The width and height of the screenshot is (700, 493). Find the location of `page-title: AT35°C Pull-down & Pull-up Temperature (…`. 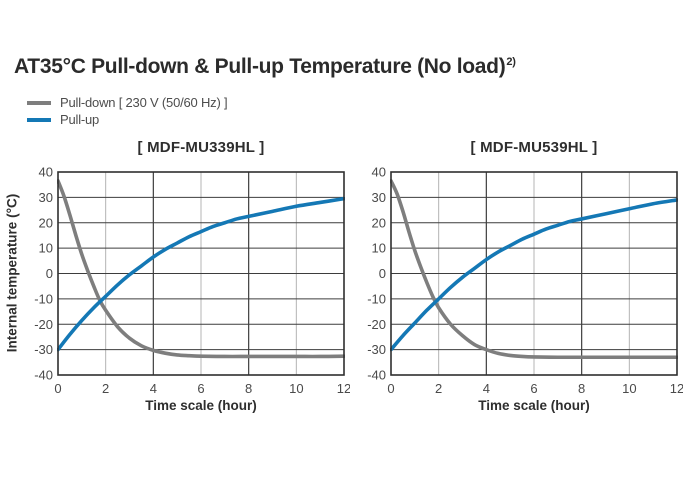

page-title: AT35°C Pull-down & Pull-up Temperature (… is located at coordinates (265, 67).